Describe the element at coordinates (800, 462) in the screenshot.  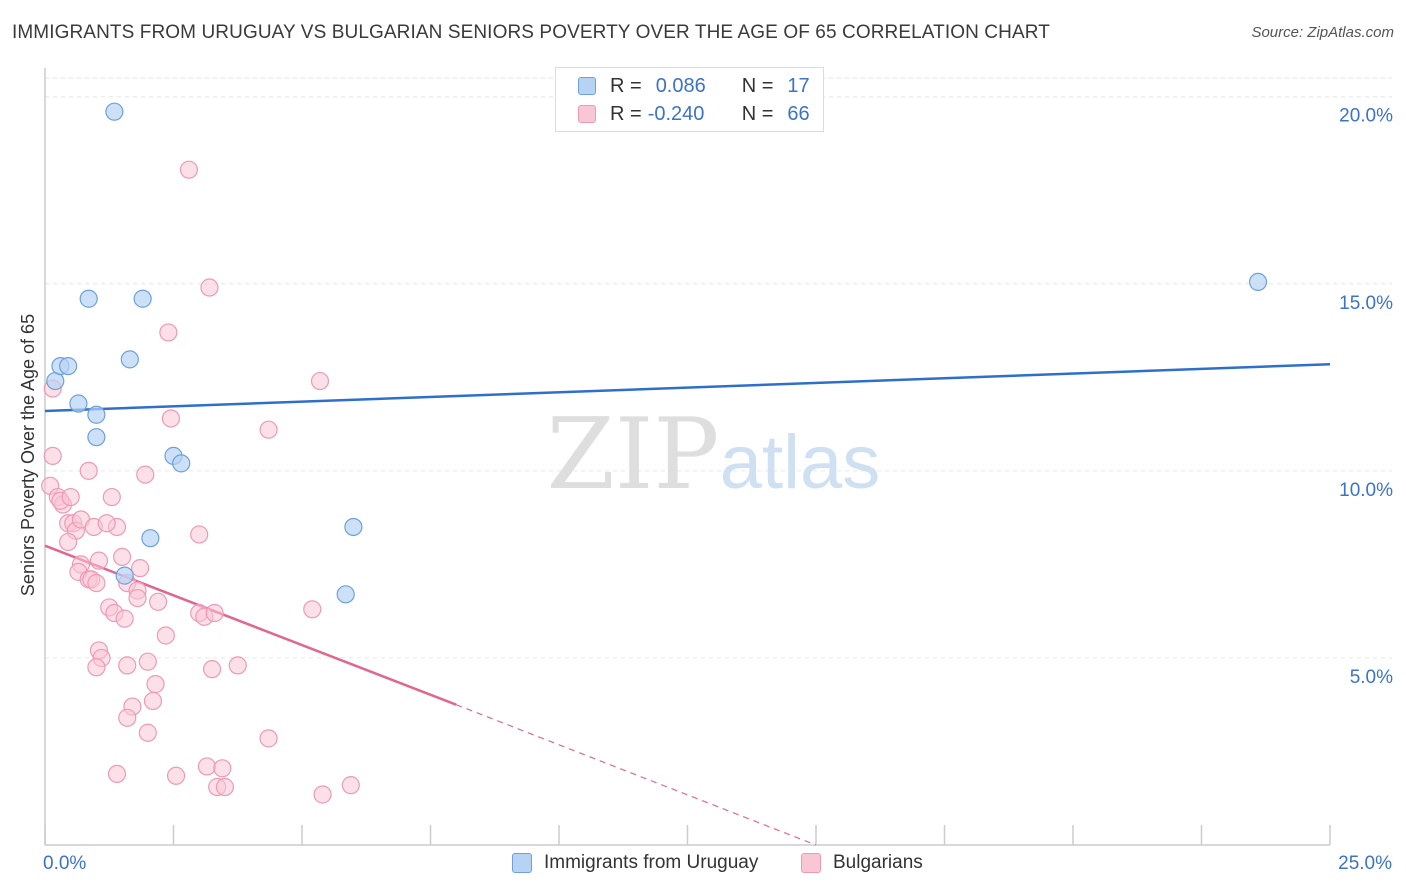
I see `watermark-atlas: atlas` at that location.